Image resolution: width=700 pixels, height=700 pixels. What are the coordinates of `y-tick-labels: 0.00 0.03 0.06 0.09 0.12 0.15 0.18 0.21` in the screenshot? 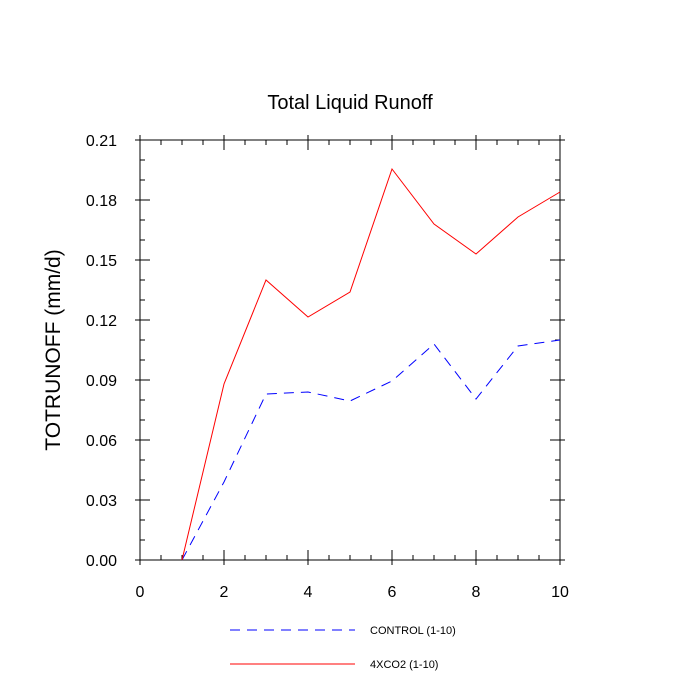 It's located at (101, 351).